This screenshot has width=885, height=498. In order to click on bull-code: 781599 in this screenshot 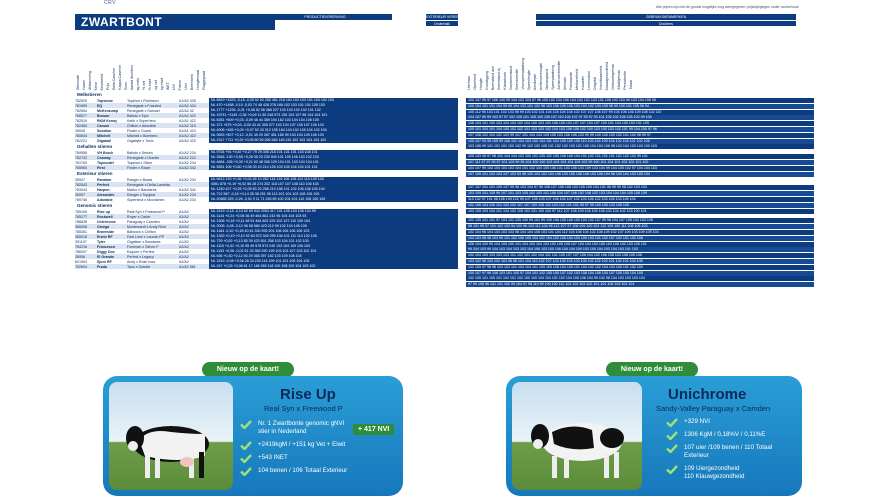, I will do `click(81, 105)`.